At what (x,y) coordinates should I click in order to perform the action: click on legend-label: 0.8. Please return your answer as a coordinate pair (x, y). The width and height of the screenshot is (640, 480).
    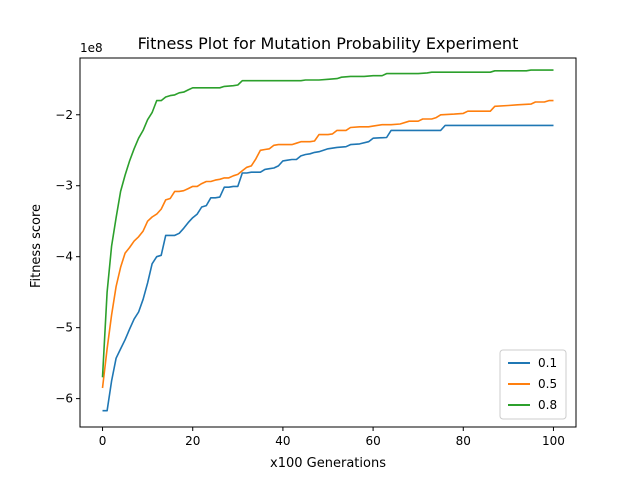
    Looking at the image, I should click on (547, 405).